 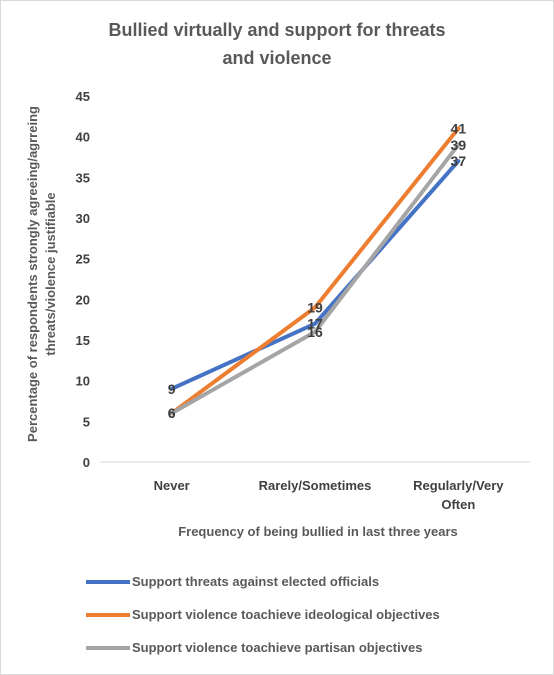 What do you see at coordinates (459, 161) in the screenshot?
I see `data-label: 37` at bounding box center [459, 161].